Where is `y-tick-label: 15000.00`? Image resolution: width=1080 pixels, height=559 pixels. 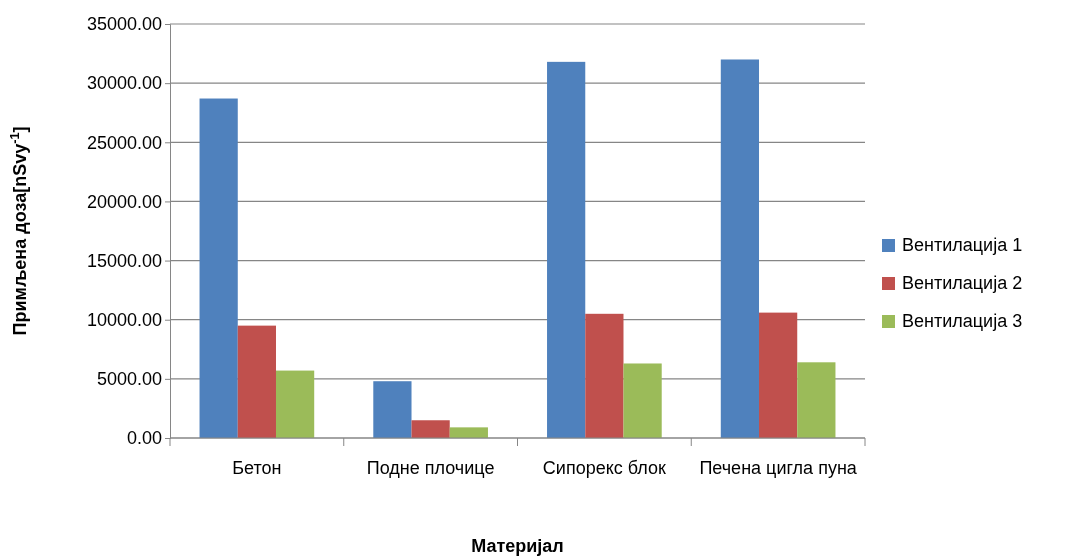 y-tick-label: 15000.00 is located at coordinates (124, 260).